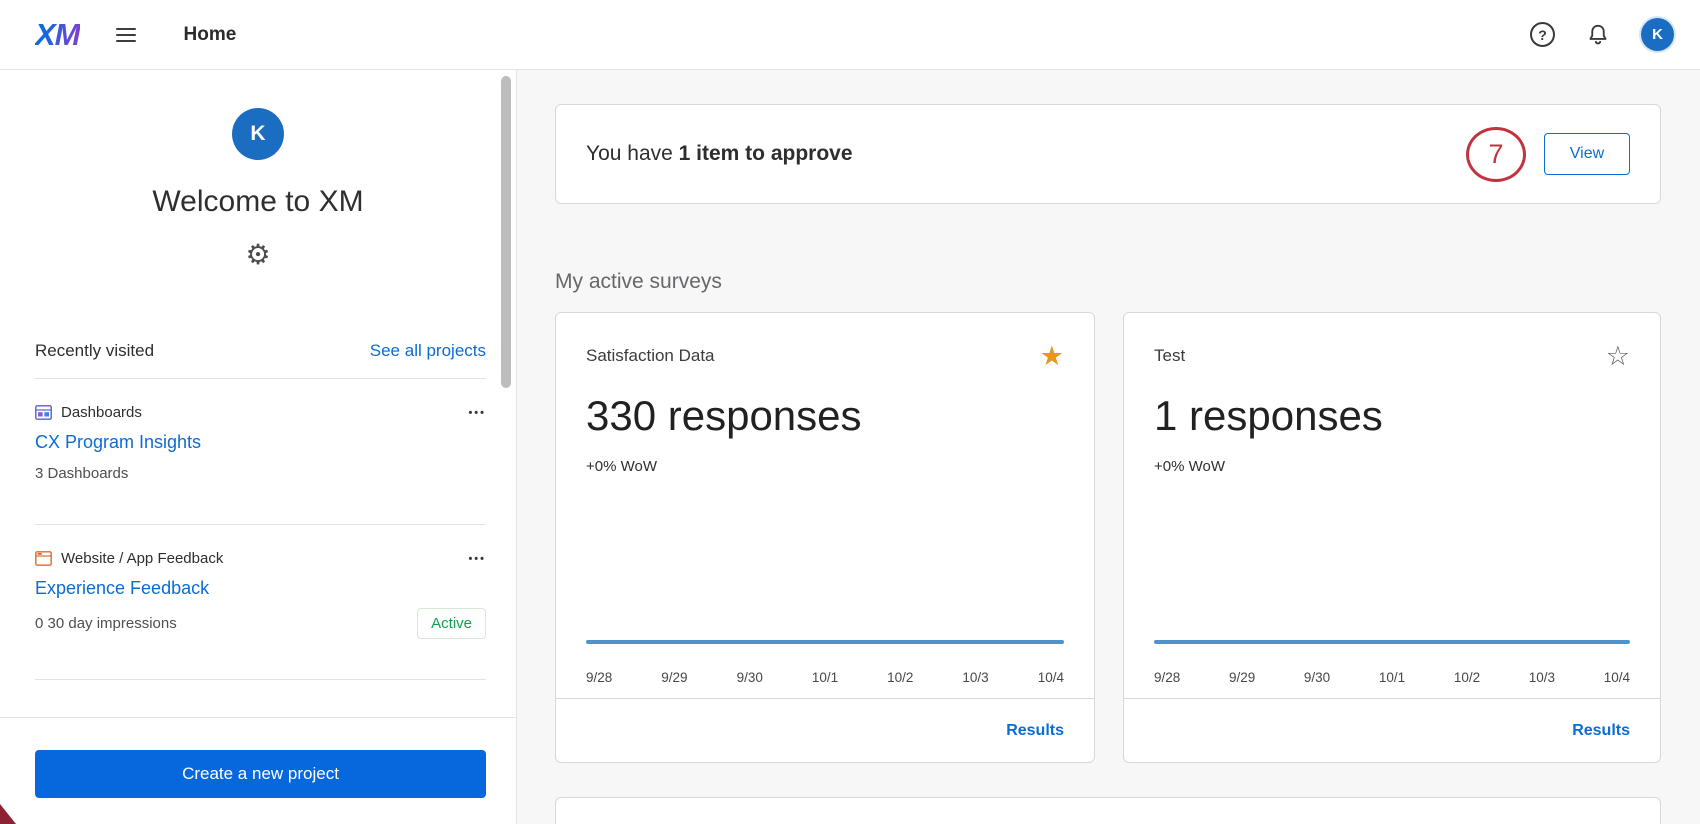 The height and width of the screenshot is (824, 1700). What do you see at coordinates (258, 201) in the screenshot?
I see `welcome-title: Welcome to XM` at bounding box center [258, 201].